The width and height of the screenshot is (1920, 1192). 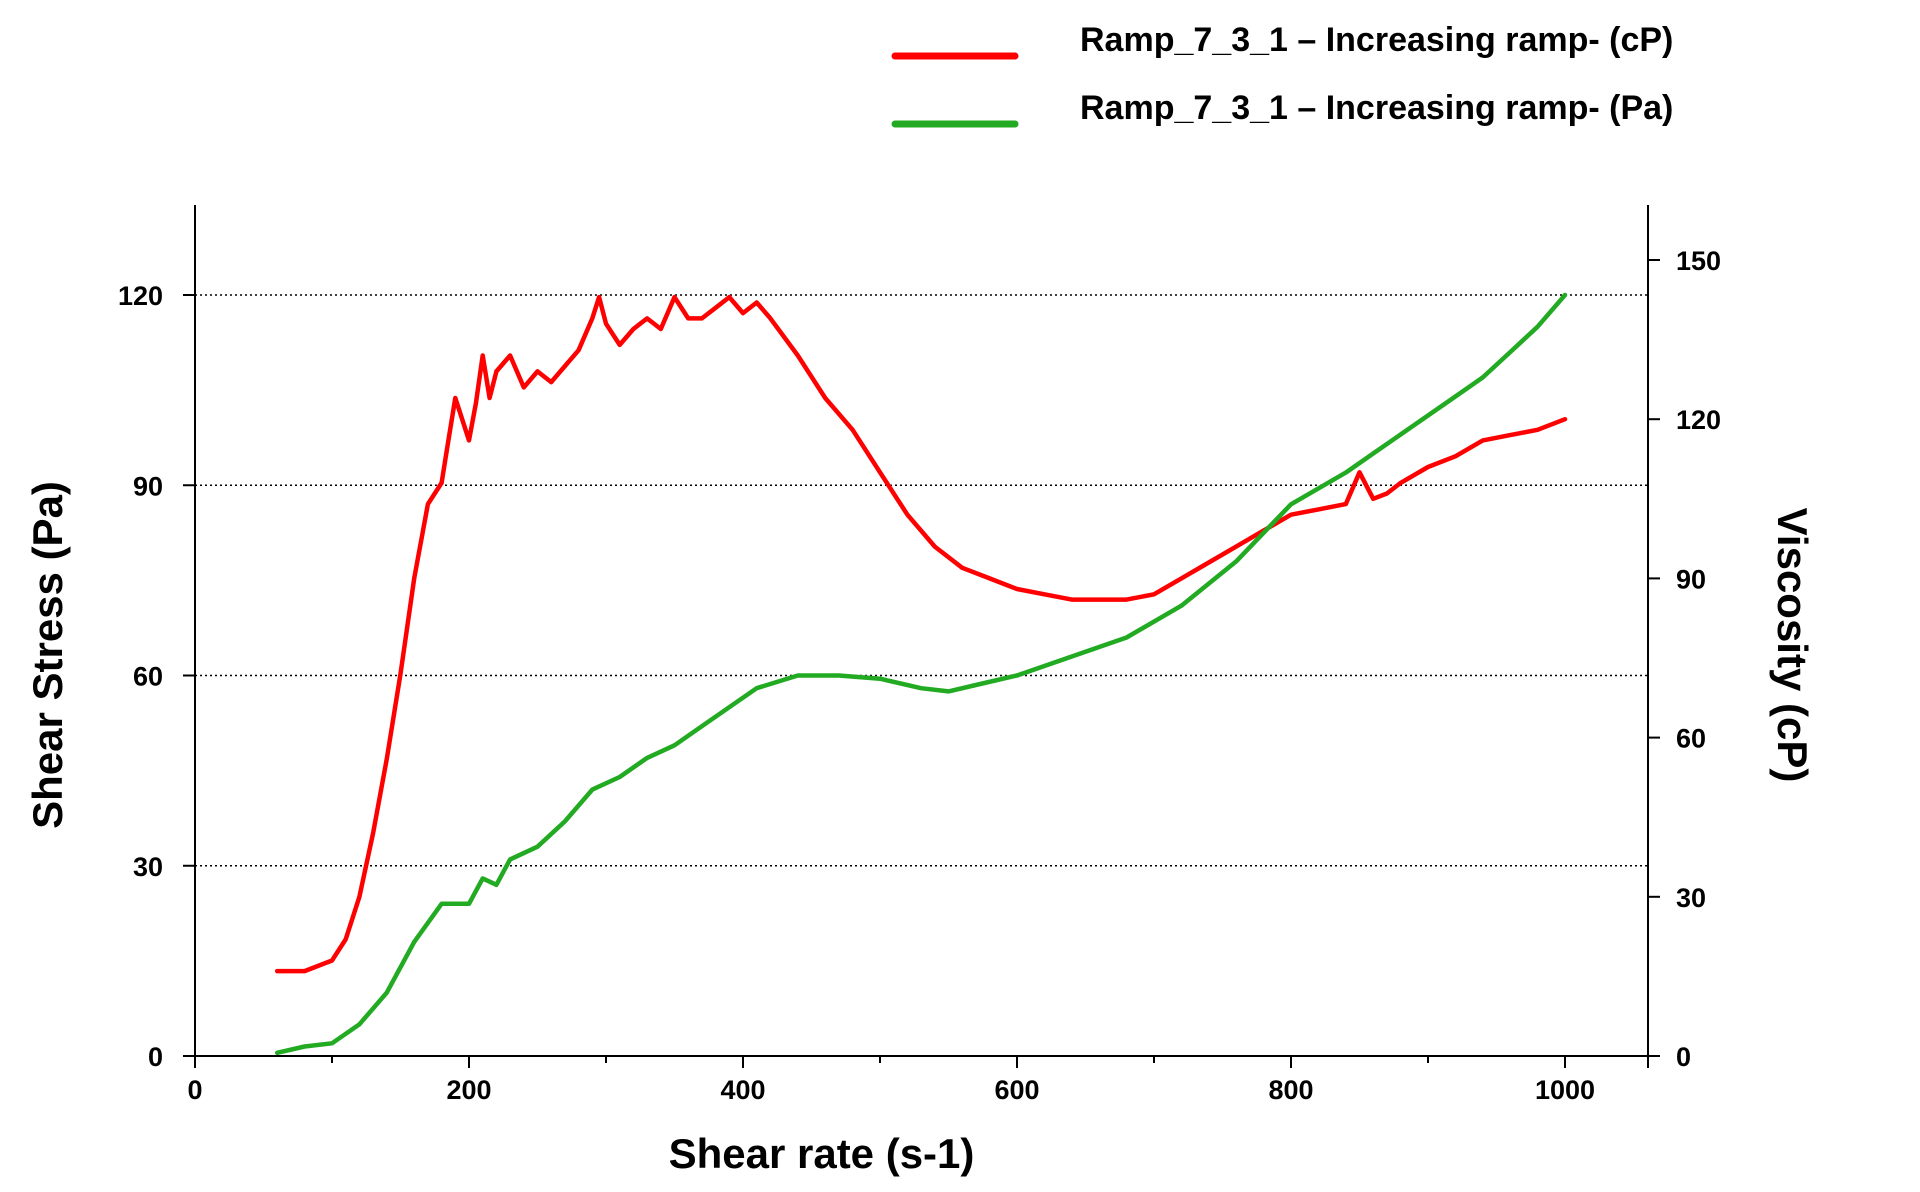 I want to click on y2-tick-label: 60, so click(x=1691, y=739).